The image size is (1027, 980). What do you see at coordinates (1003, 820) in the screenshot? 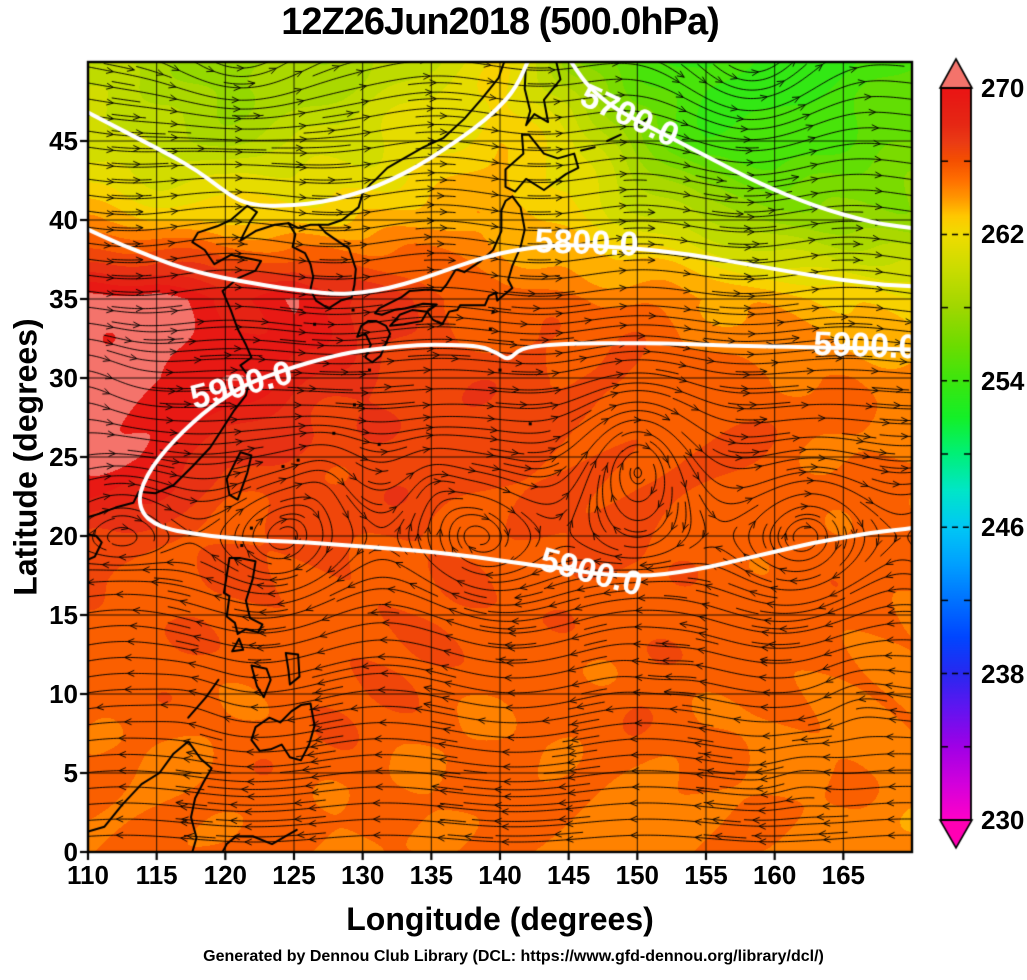
I see `colorbar-tick-label: 230` at bounding box center [1003, 820].